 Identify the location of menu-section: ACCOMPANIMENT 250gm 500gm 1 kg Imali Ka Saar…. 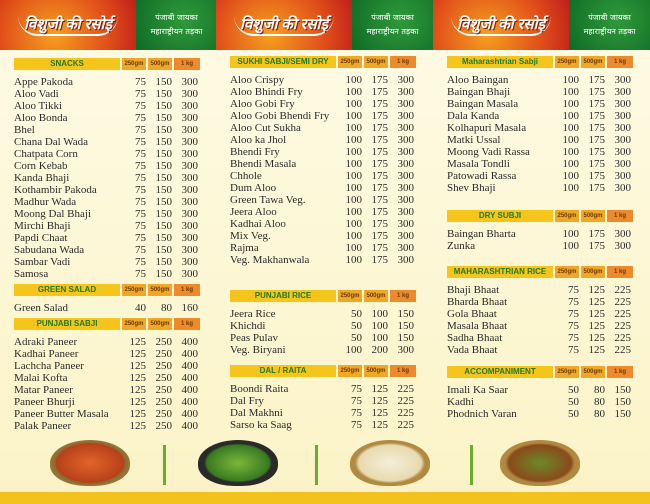
(540, 393).